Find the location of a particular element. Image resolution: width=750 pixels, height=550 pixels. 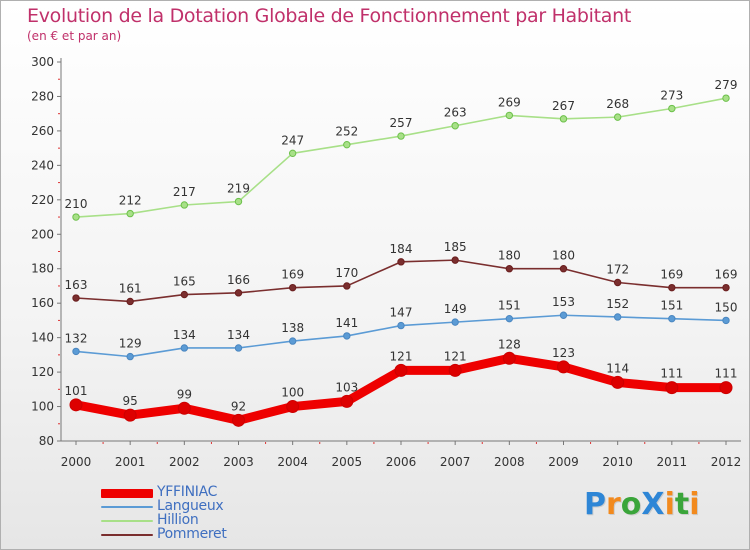

data-label: 150 is located at coordinates (726, 307).